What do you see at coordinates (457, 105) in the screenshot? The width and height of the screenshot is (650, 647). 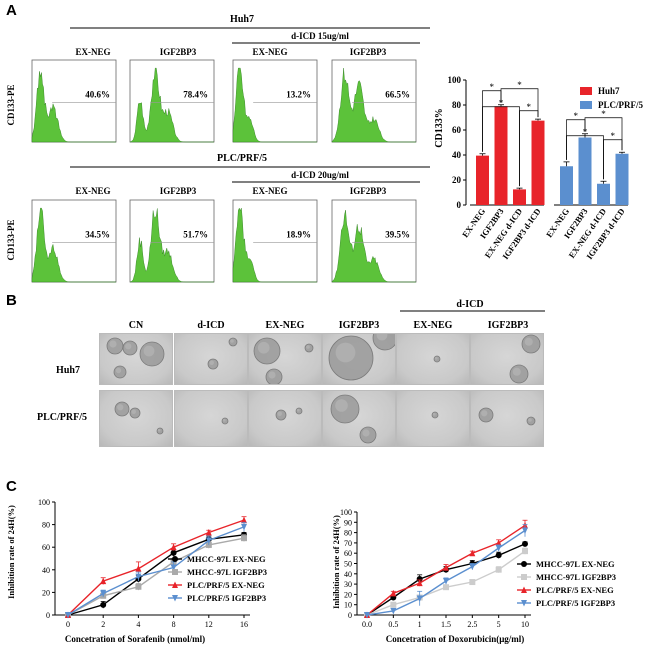 I see `bar-y-tick-label: 80` at bounding box center [457, 105].